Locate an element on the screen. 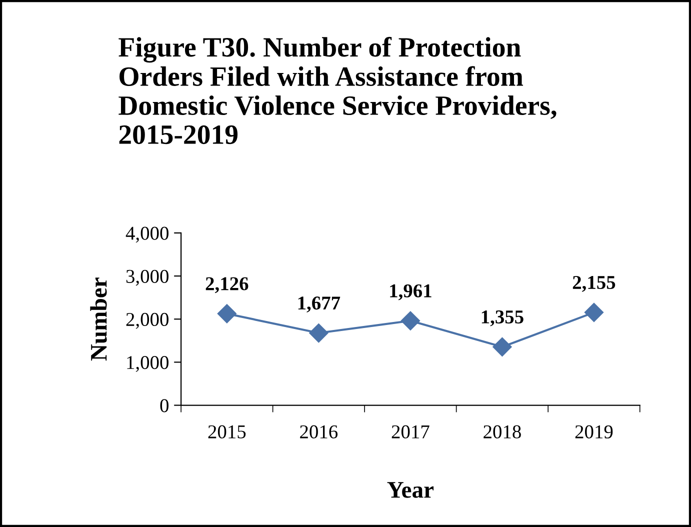  x-axis-title: Year is located at coordinates (410, 490).